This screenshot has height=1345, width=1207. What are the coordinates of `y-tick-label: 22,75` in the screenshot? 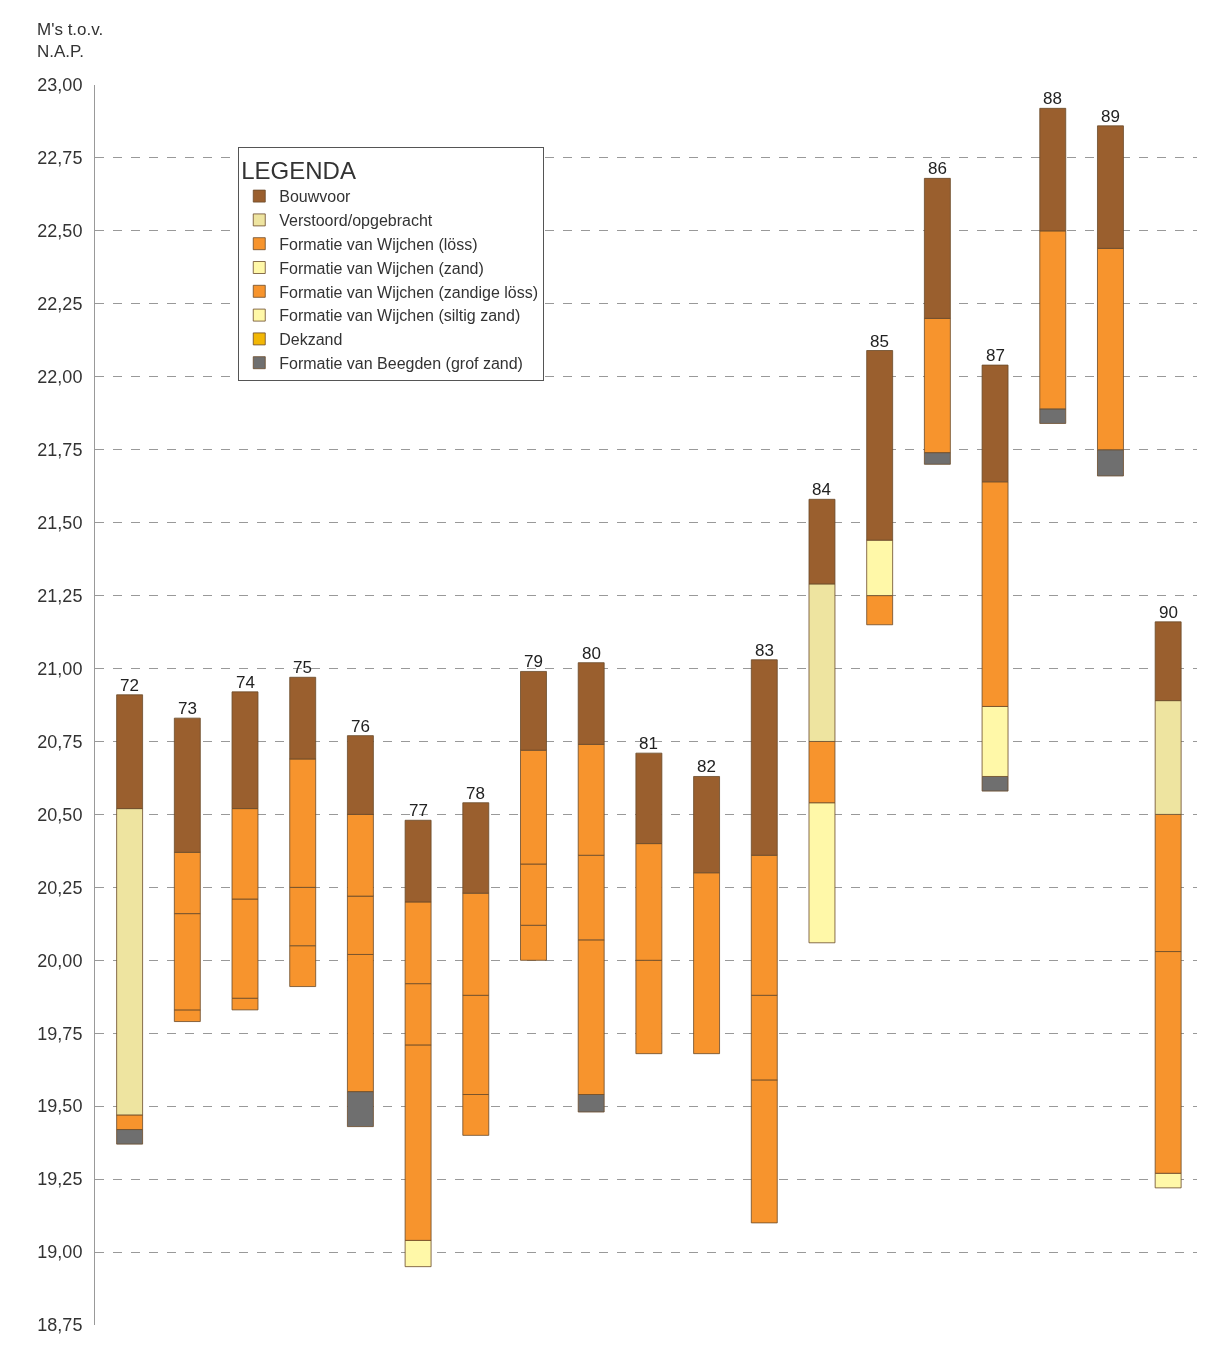 It's located at (60, 158).